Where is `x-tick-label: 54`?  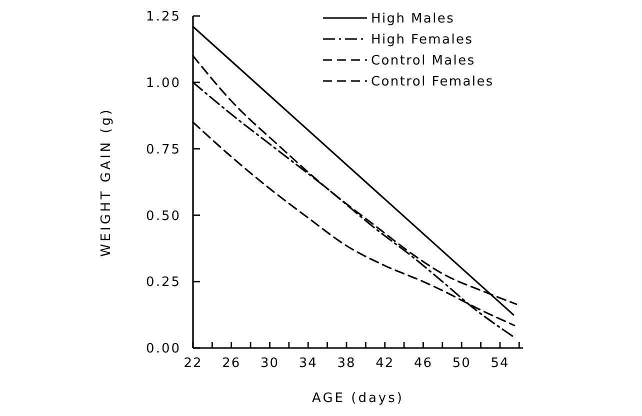
x-tick-label: 54 is located at coordinates (500, 363).